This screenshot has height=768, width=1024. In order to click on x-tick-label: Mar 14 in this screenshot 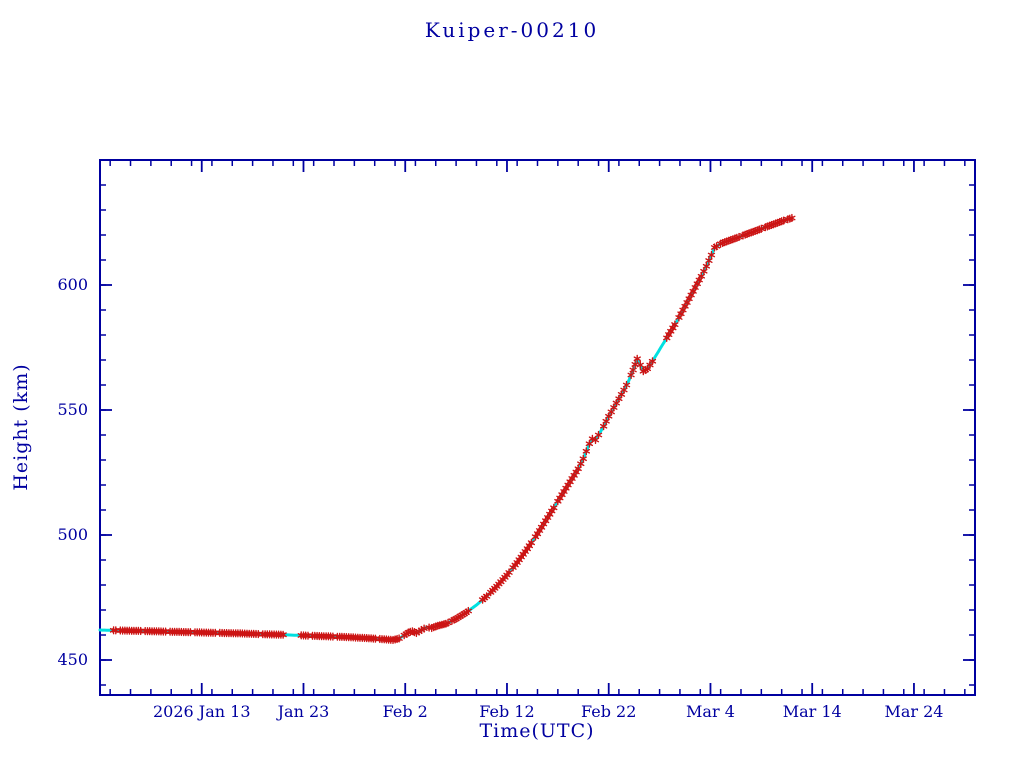, I will do `click(812, 711)`.